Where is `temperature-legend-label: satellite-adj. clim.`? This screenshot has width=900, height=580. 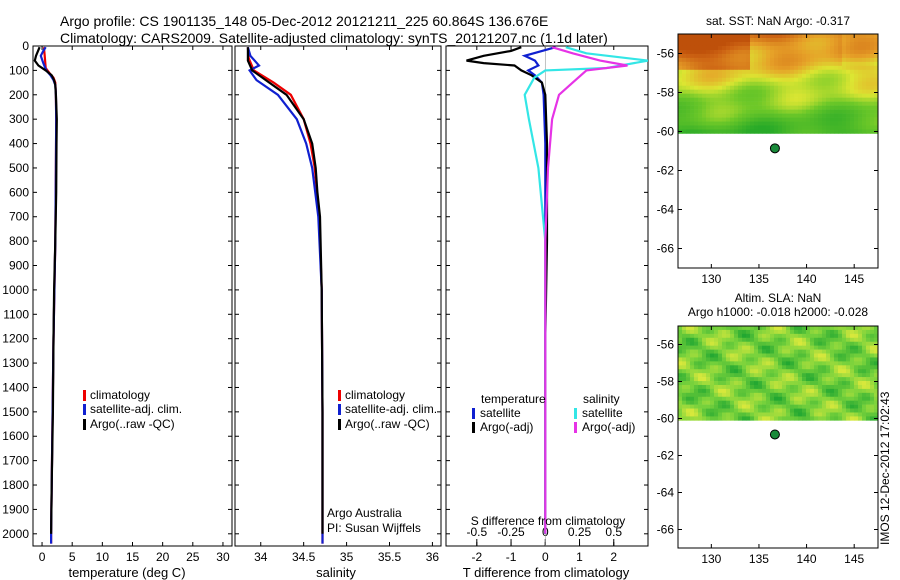
temperature-legend-label: satellite-adj. clim. is located at coordinates (136, 409).